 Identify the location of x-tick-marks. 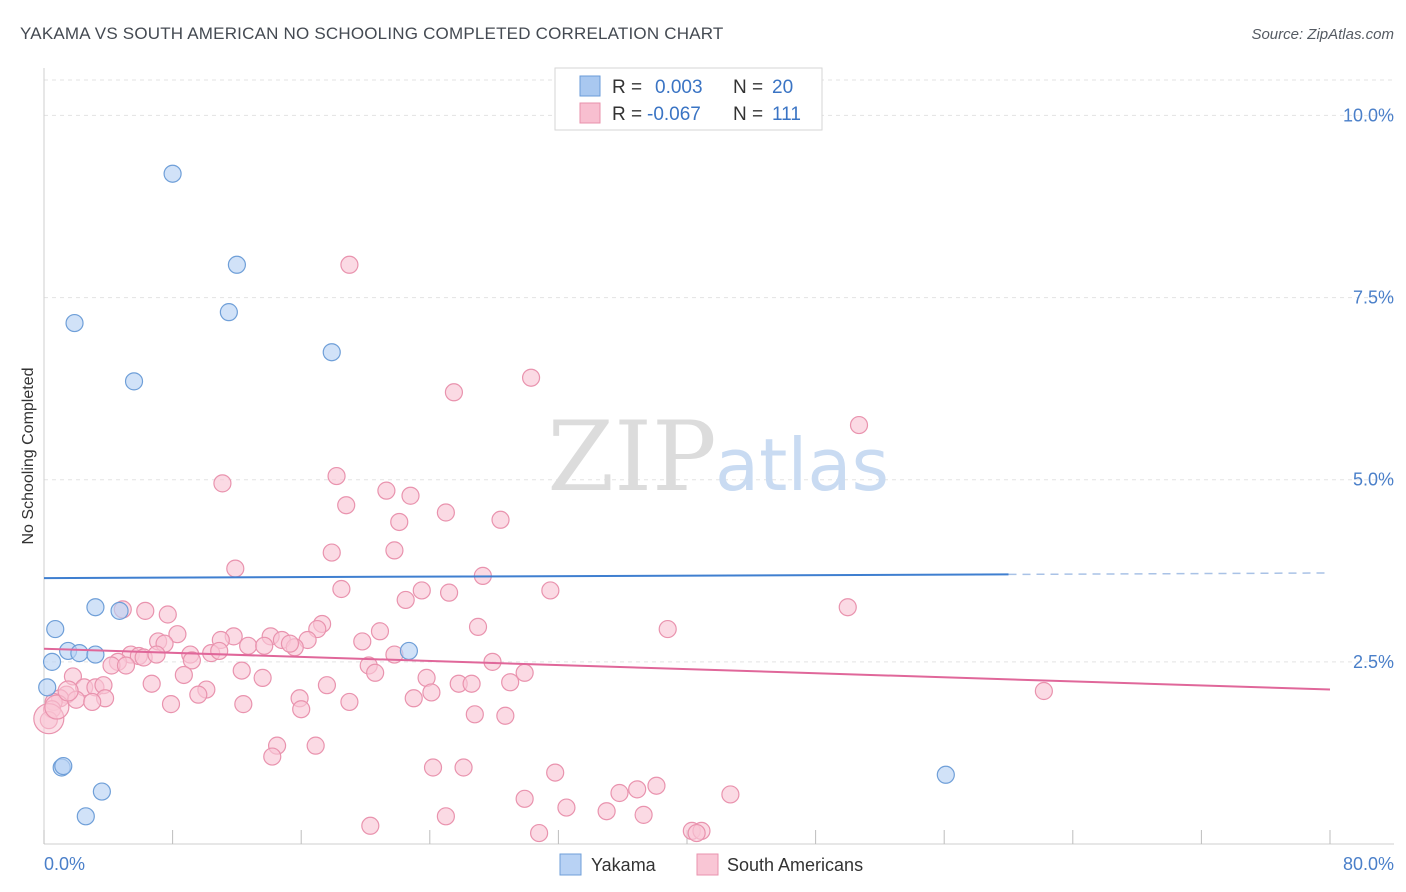
(687, 837).